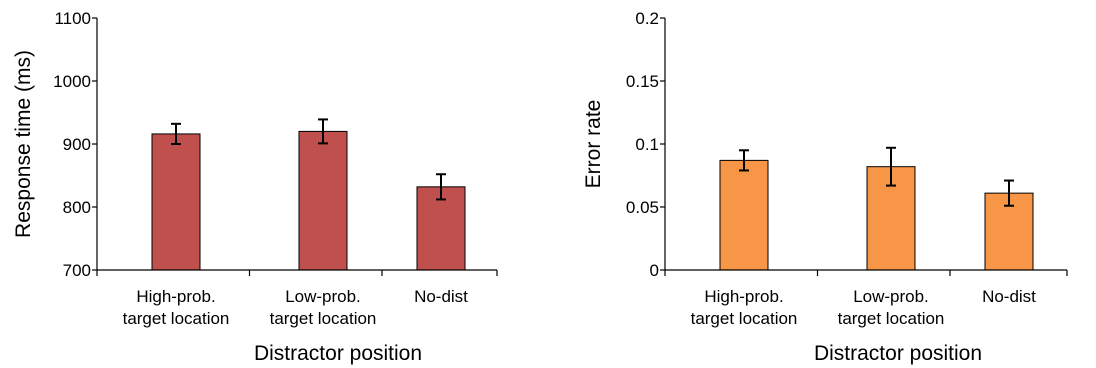 This screenshot has width=1096, height=368. What do you see at coordinates (72, 81) in the screenshot?
I see `y-tick-label: 1000` at bounding box center [72, 81].